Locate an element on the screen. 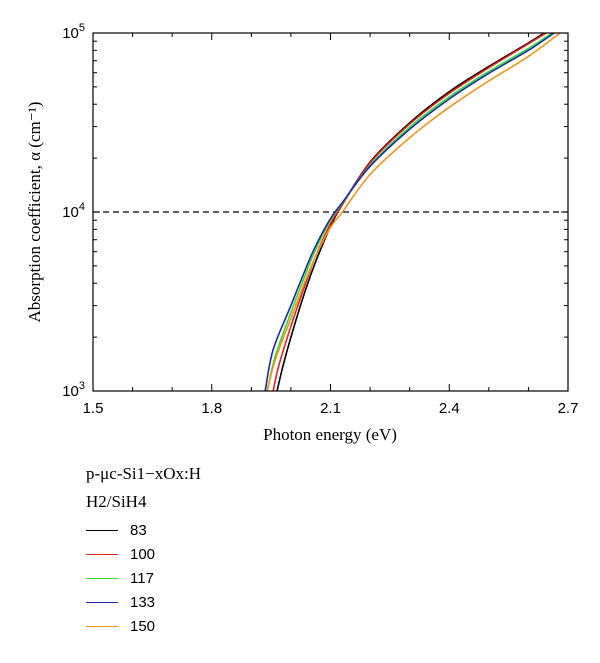 This screenshot has width=600, height=663. legend-item-150: 150 is located at coordinates (216, 626).